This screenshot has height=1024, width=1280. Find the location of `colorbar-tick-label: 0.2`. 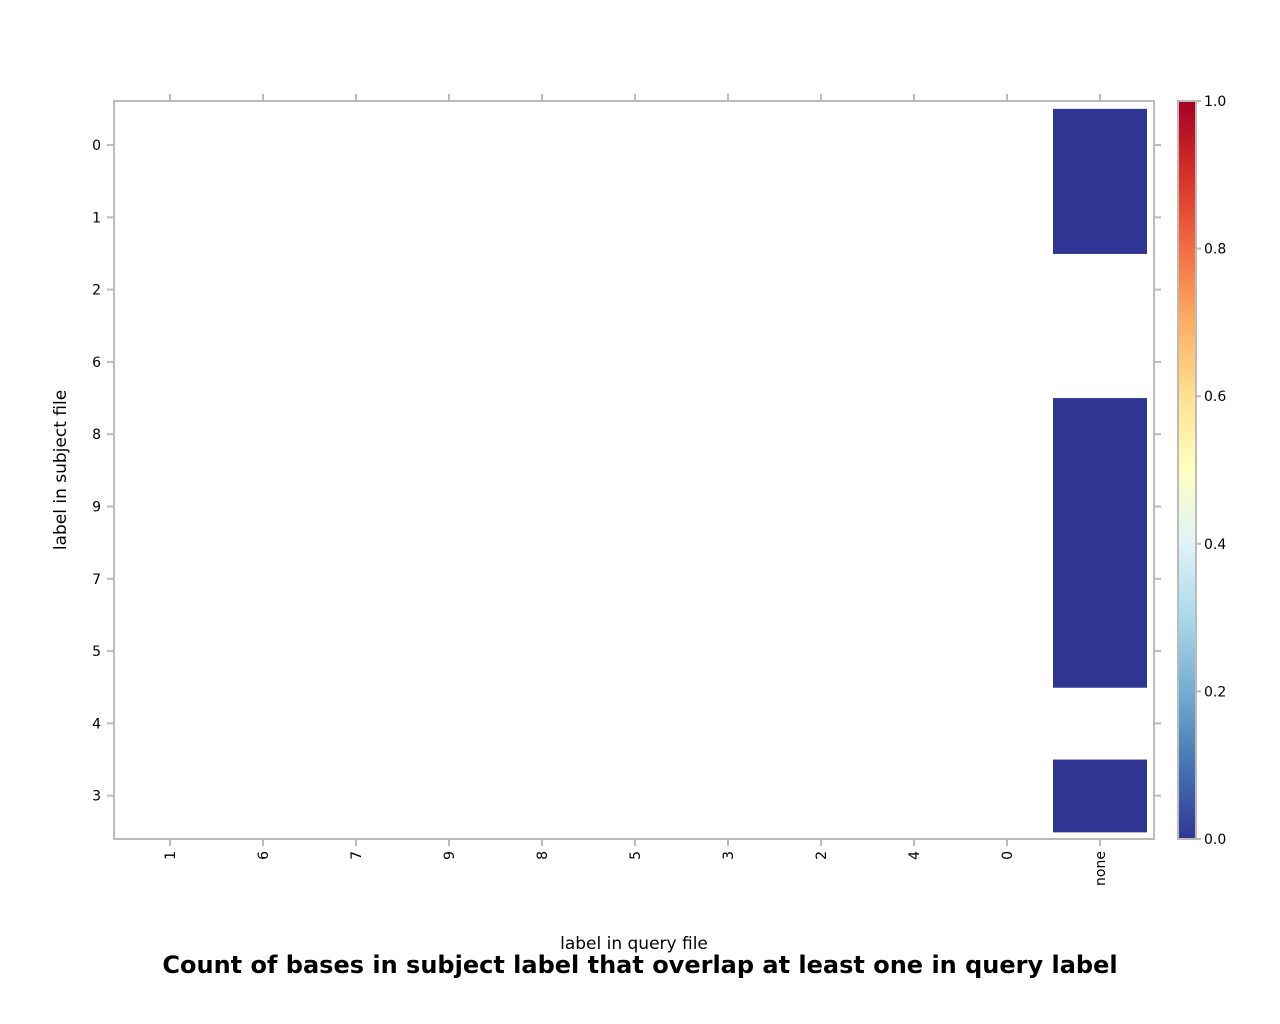

colorbar-tick-label: 0.2 is located at coordinates (1215, 692).